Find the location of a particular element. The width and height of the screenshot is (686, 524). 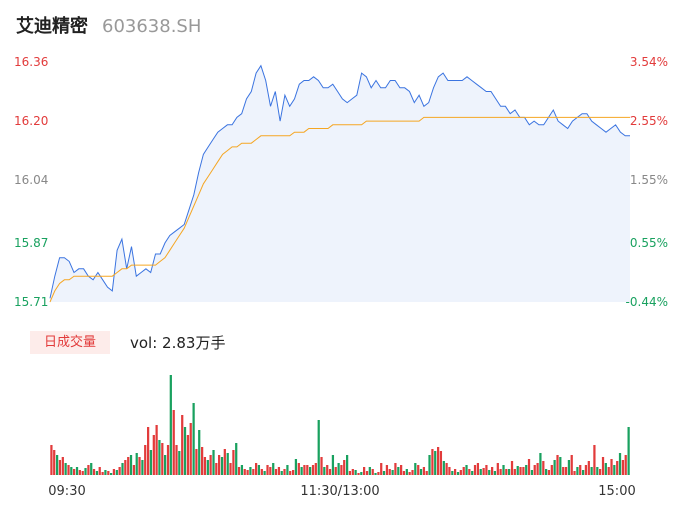

x-tick-label: 15:00 is located at coordinates (616, 491).